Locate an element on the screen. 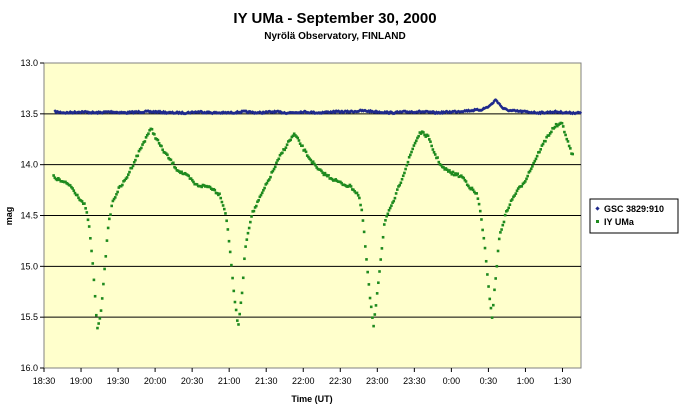 Image resolution: width=684 pixels, height=410 pixels. x-tick-label: 21:00 is located at coordinates (229, 381).